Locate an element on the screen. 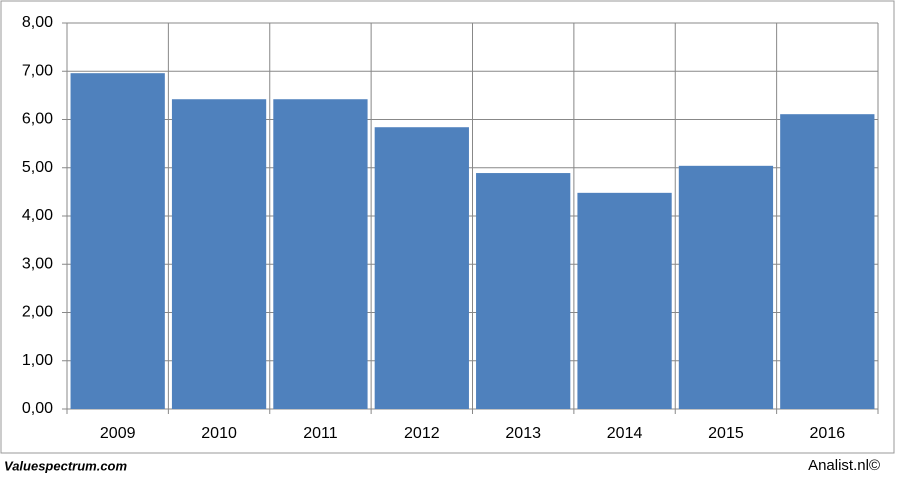 The image size is (903, 484). x-tick-label: 2014 is located at coordinates (625, 433).